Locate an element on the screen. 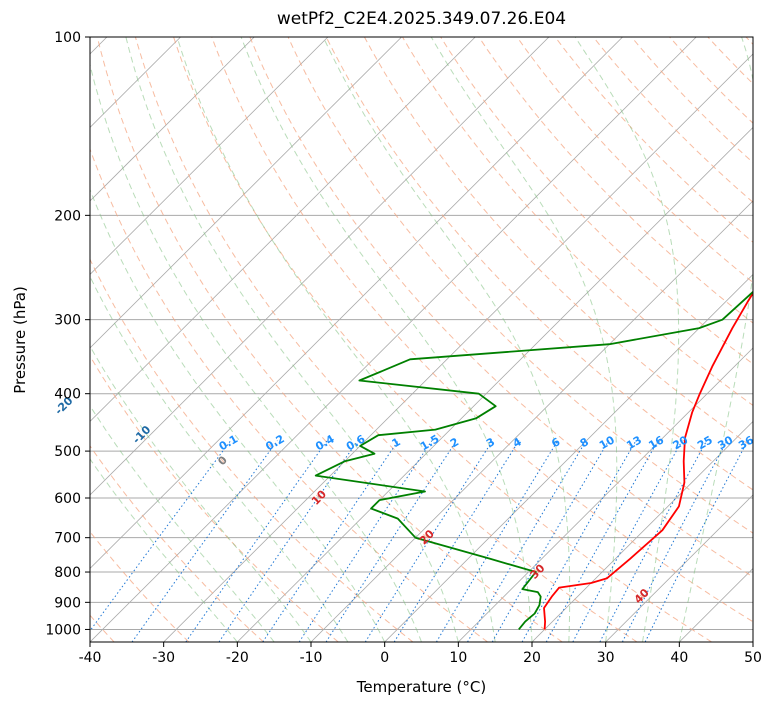 Image resolution: width=775 pixels, height=708 pixels. dry-adiabat-label: -10 is located at coordinates (141, 434).